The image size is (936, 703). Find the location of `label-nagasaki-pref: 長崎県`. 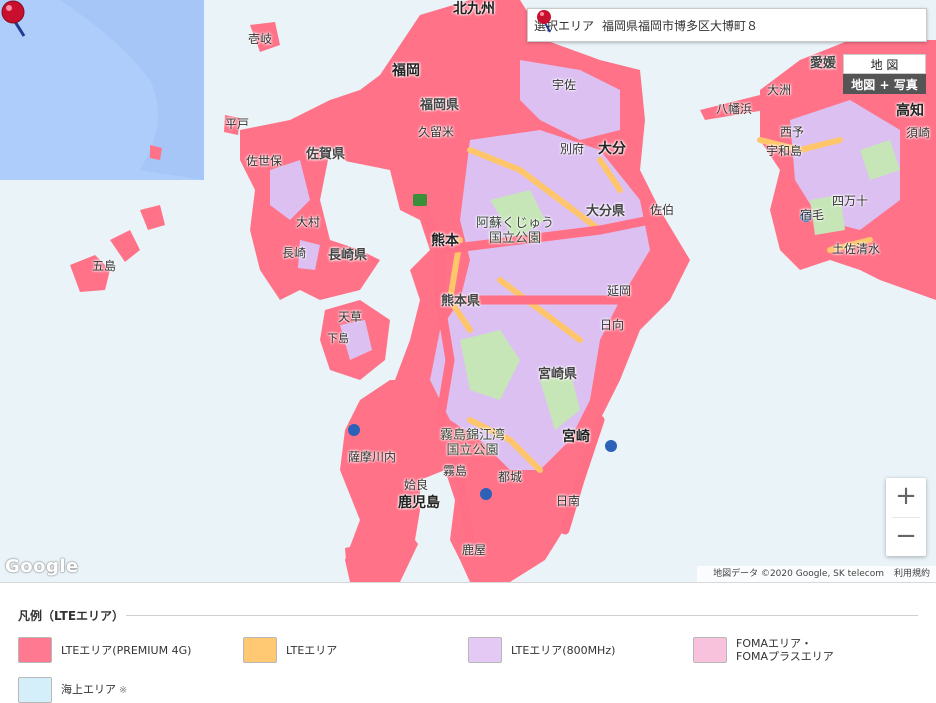

label-nagasaki-pref: 長崎県 is located at coordinates (348, 255).